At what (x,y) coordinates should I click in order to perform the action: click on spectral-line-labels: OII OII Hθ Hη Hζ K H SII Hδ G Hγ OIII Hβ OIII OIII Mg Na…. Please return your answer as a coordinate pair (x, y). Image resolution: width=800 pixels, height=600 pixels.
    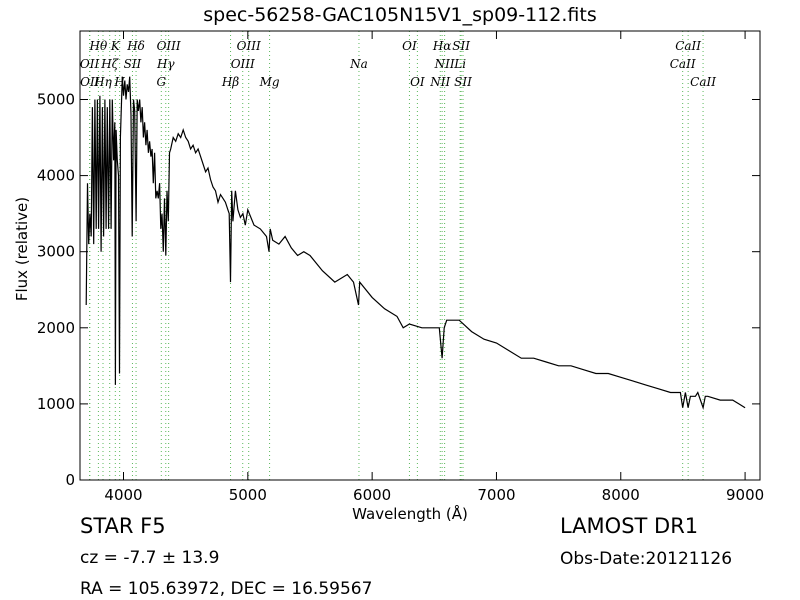
    Looking at the image, I should click on (398, 64).